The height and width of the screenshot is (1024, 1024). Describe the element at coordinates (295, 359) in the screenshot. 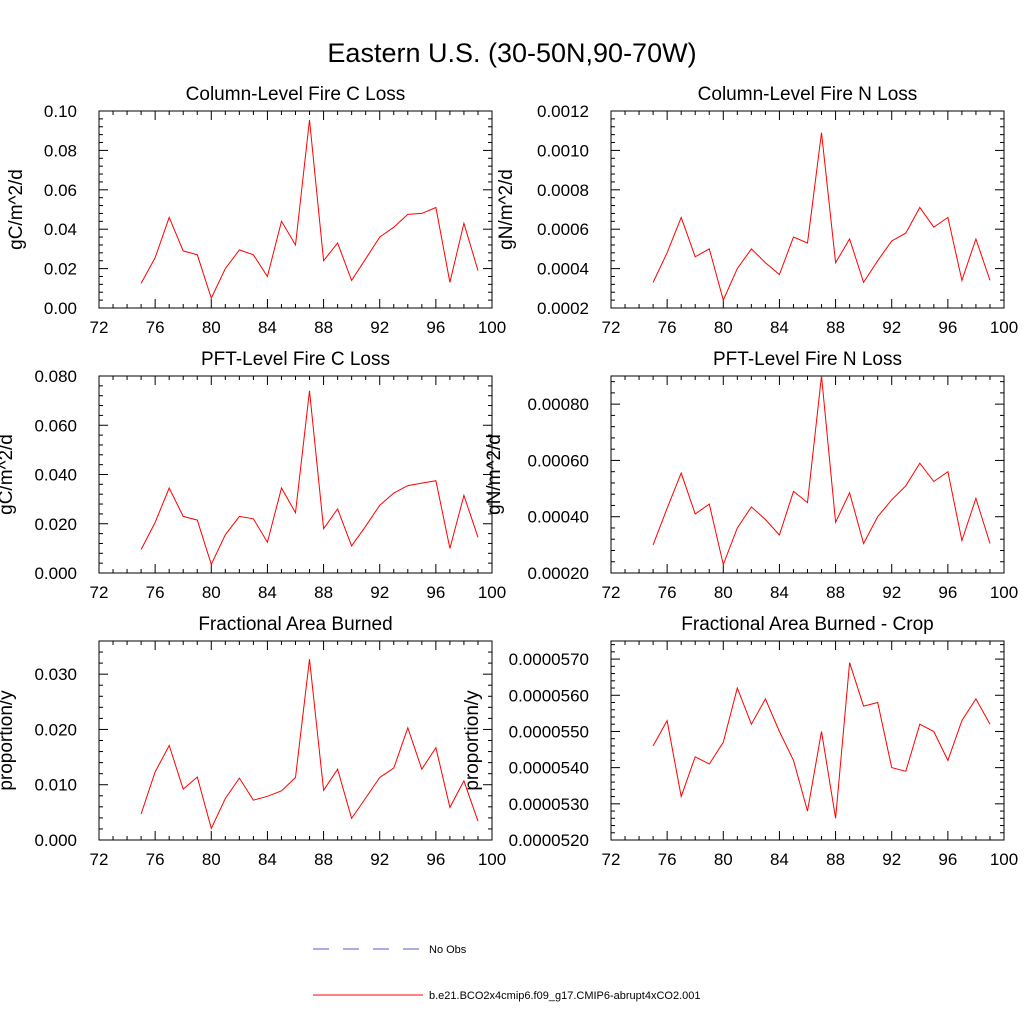

I see `panel-title: PFT-Level Fire C Loss` at that location.